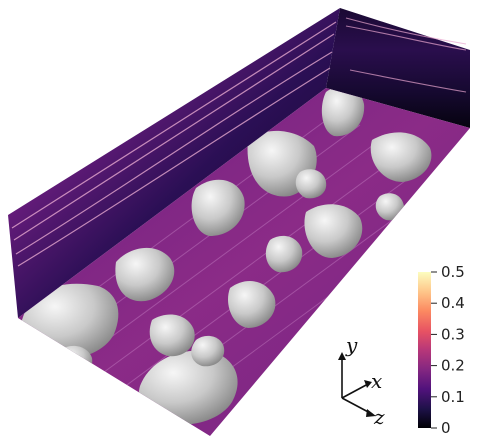  I want to click on colorbar-tick-label: 0.4, so click(453, 303).